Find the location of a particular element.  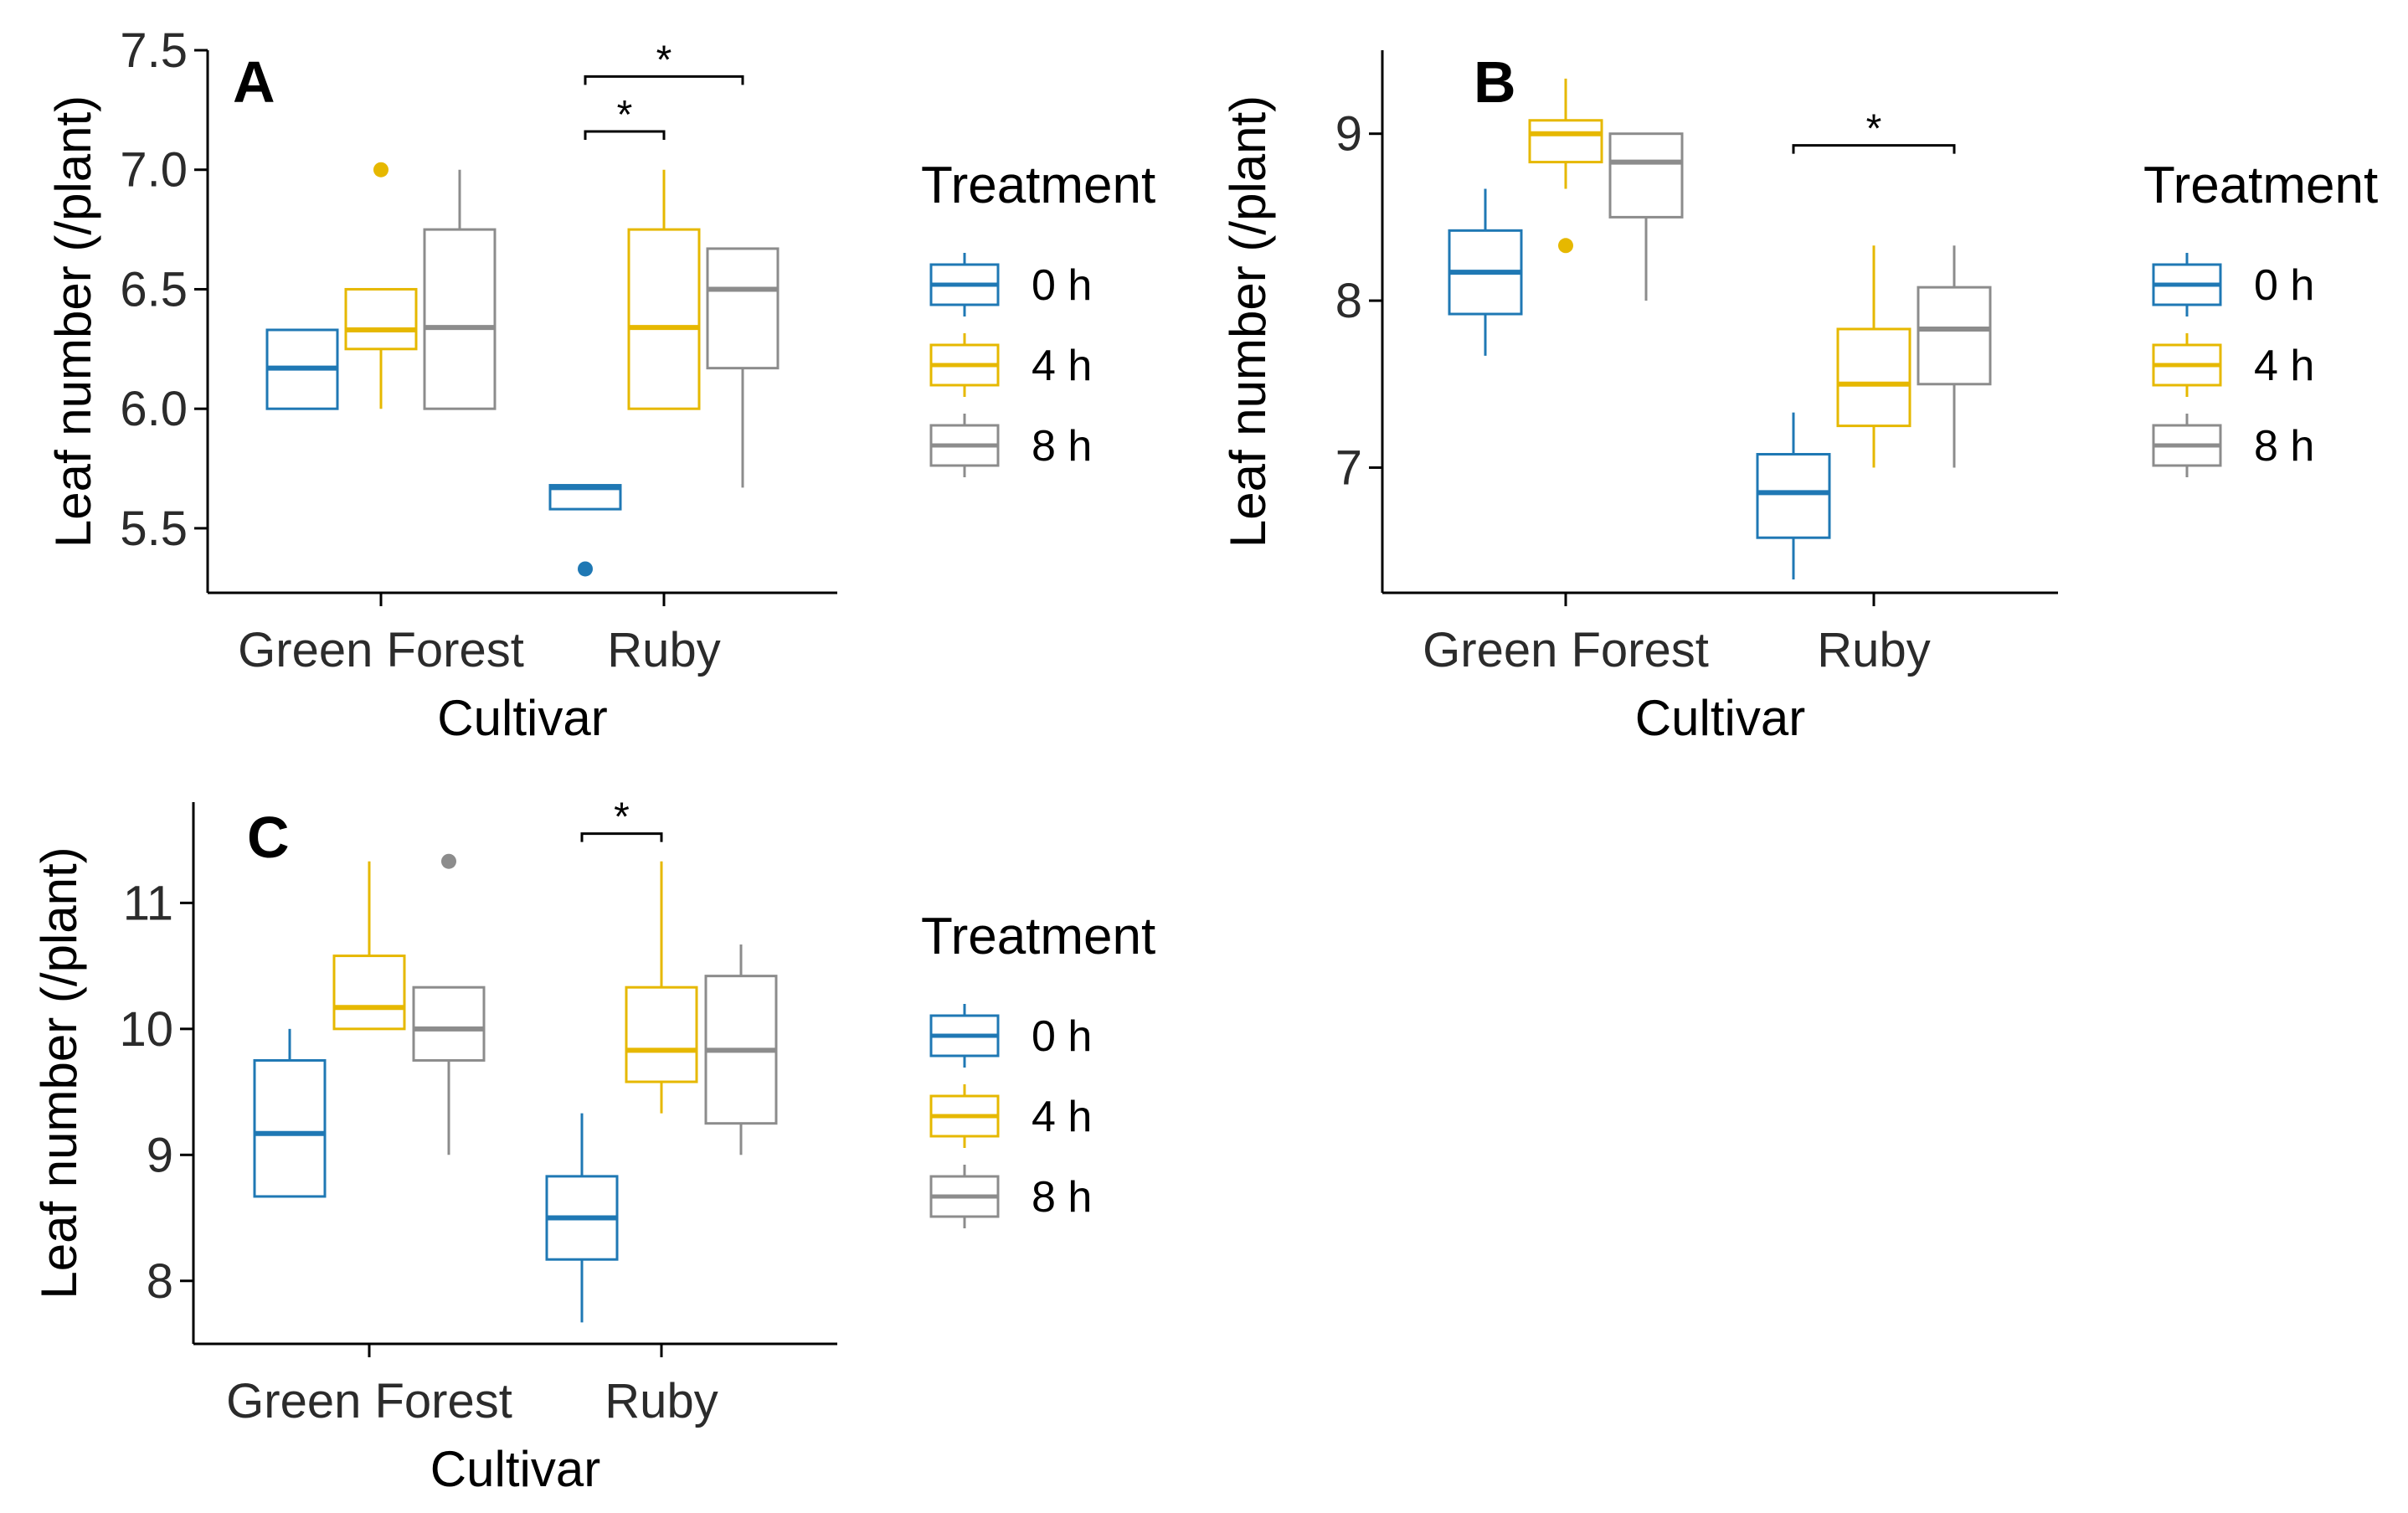

y-tick-label: 6.0 is located at coordinates (154, 409).